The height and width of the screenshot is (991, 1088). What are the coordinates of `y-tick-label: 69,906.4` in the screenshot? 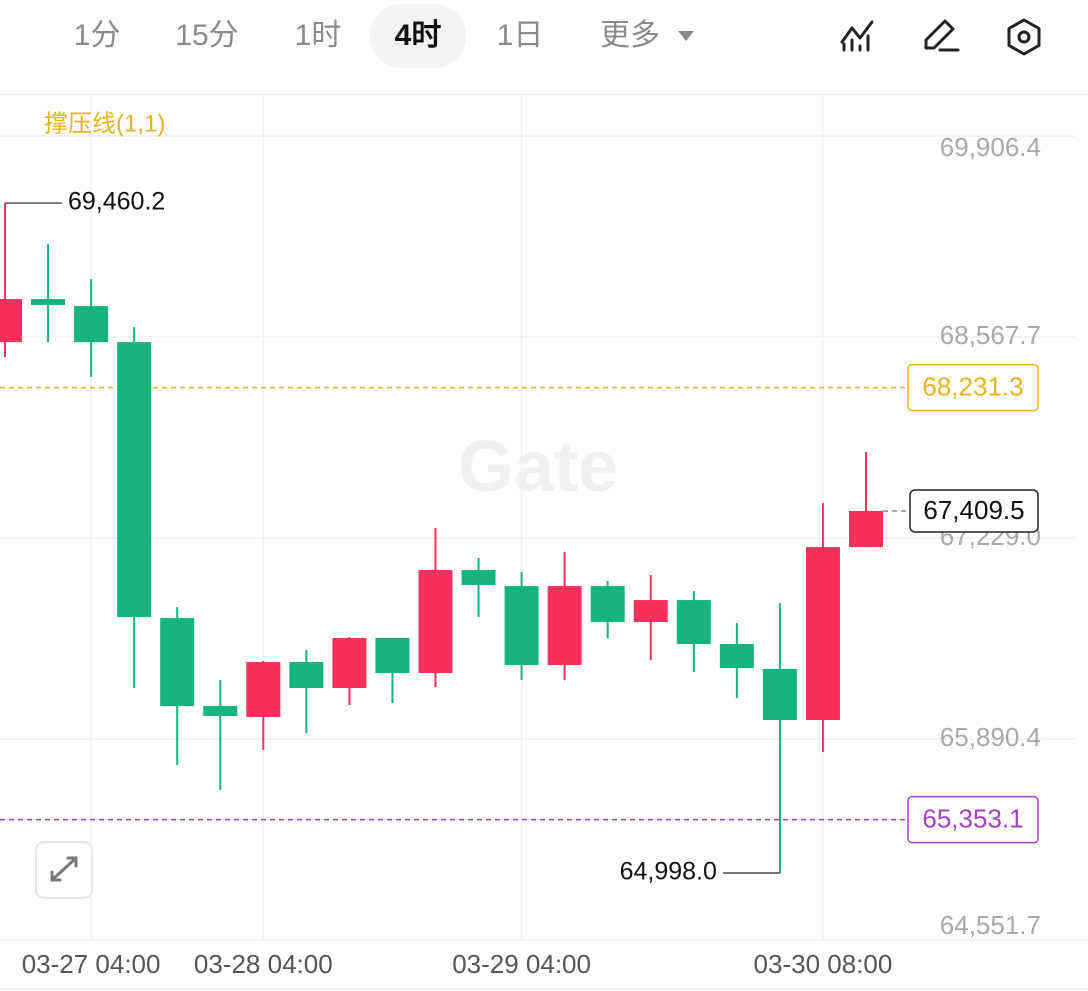 It's located at (990, 147).